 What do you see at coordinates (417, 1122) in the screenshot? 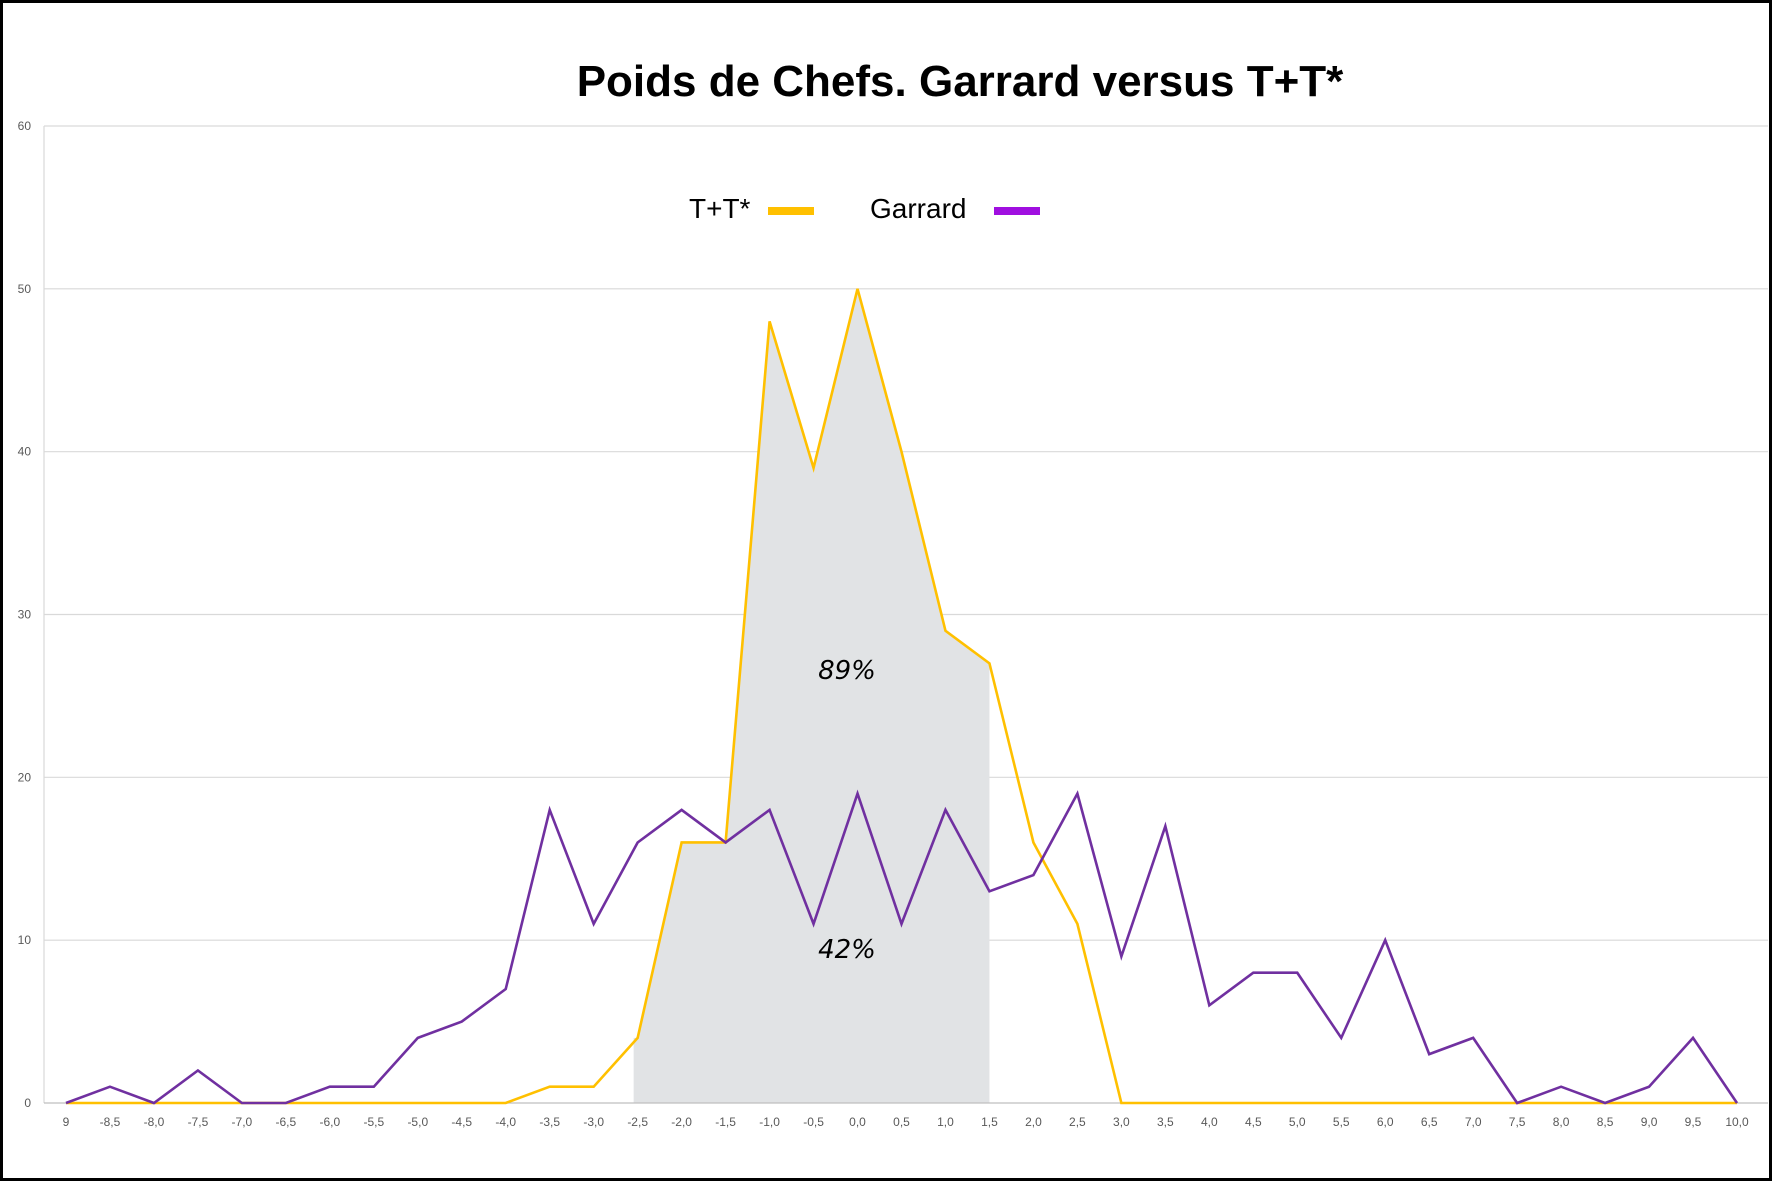
I see `x-tick-label: -5,0` at bounding box center [417, 1122].